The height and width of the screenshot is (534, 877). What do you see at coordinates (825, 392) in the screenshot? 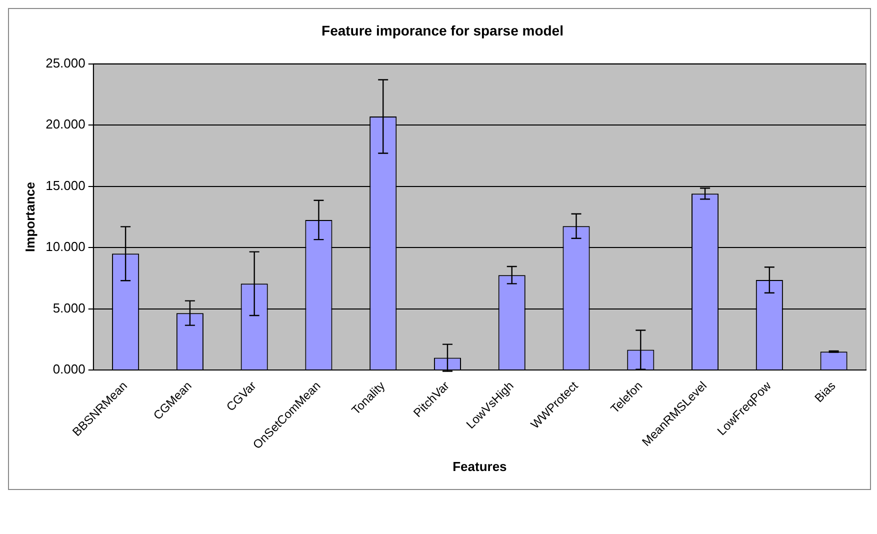
I see `x-tick-label: Bias` at bounding box center [825, 392].